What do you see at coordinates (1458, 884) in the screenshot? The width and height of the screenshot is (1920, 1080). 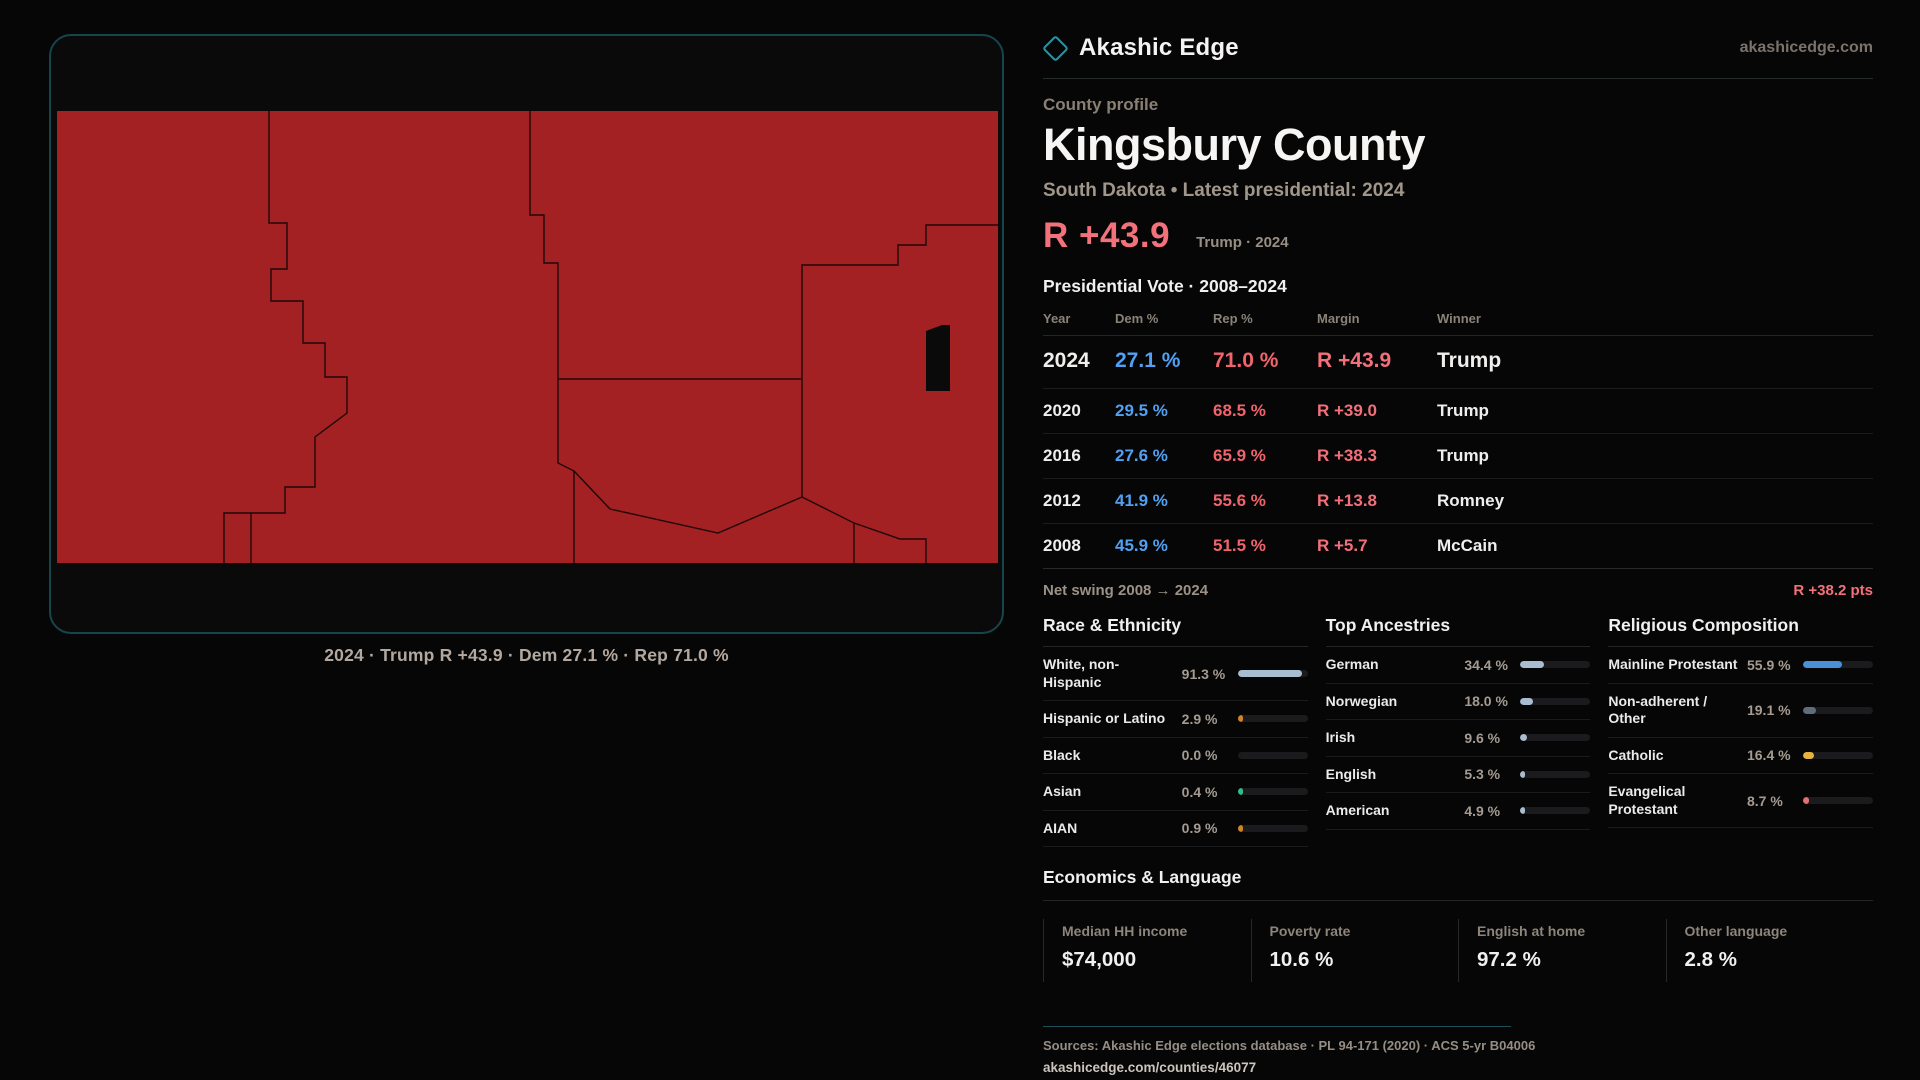 I see `economics-title: Economics & Language` at bounding box center [1458, 884].